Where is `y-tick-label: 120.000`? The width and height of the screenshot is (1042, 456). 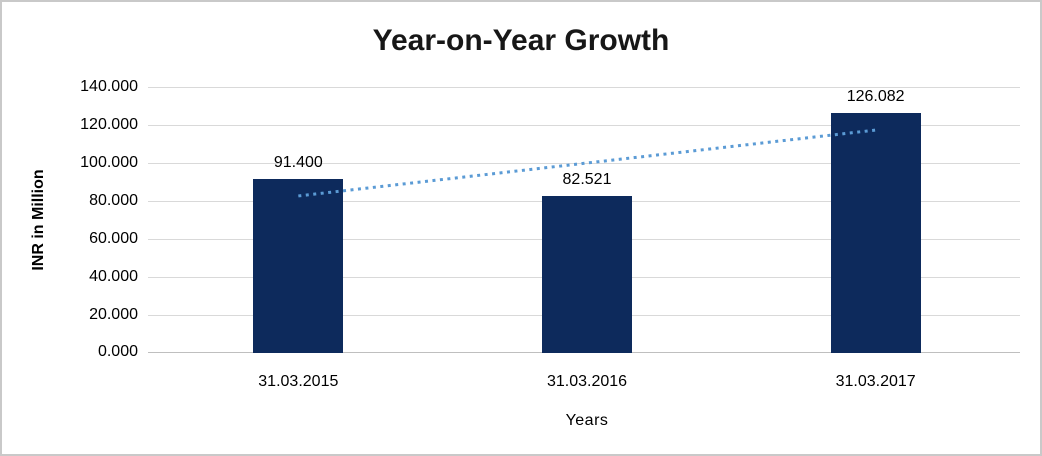 y-tick-label: 120.000 is located at coordinates (109, 124).